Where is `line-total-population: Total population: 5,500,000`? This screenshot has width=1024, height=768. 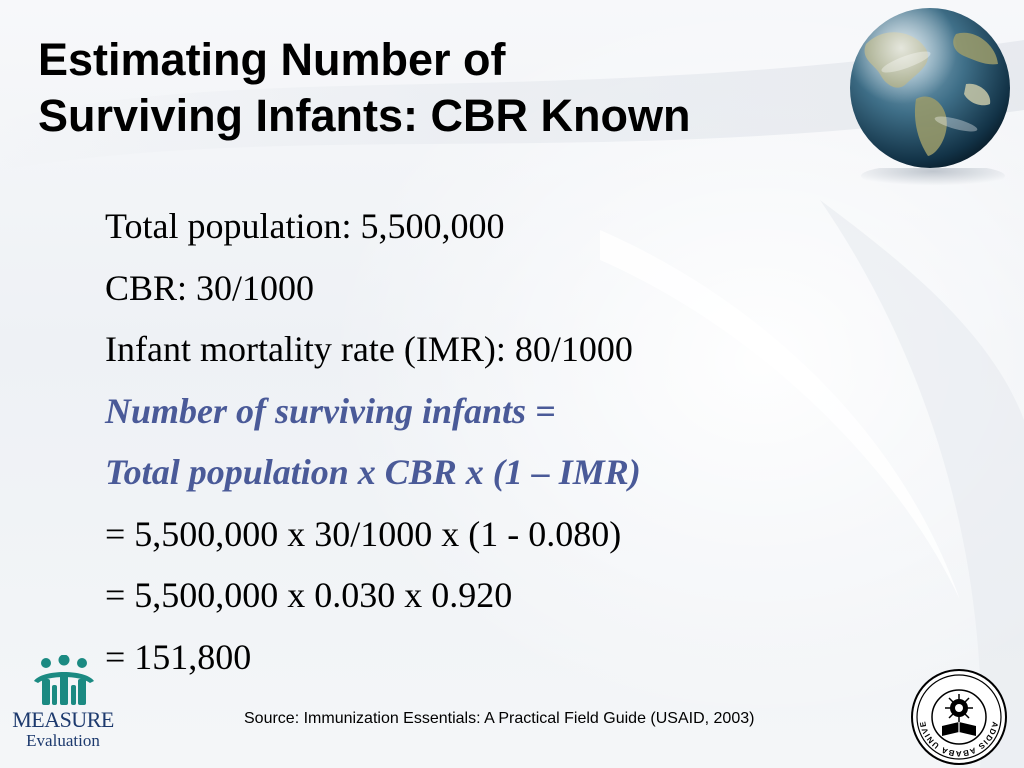 line-total-population: Total population: 5,500,000 is located at coordinates (305, 226).